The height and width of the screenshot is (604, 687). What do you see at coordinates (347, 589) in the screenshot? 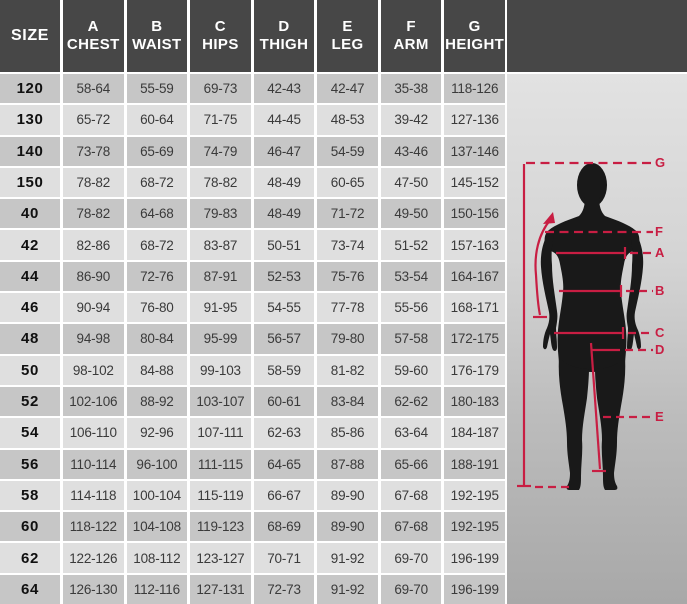
I see `measurement-value-cell: 91-92` at bounding box center [347, 589].